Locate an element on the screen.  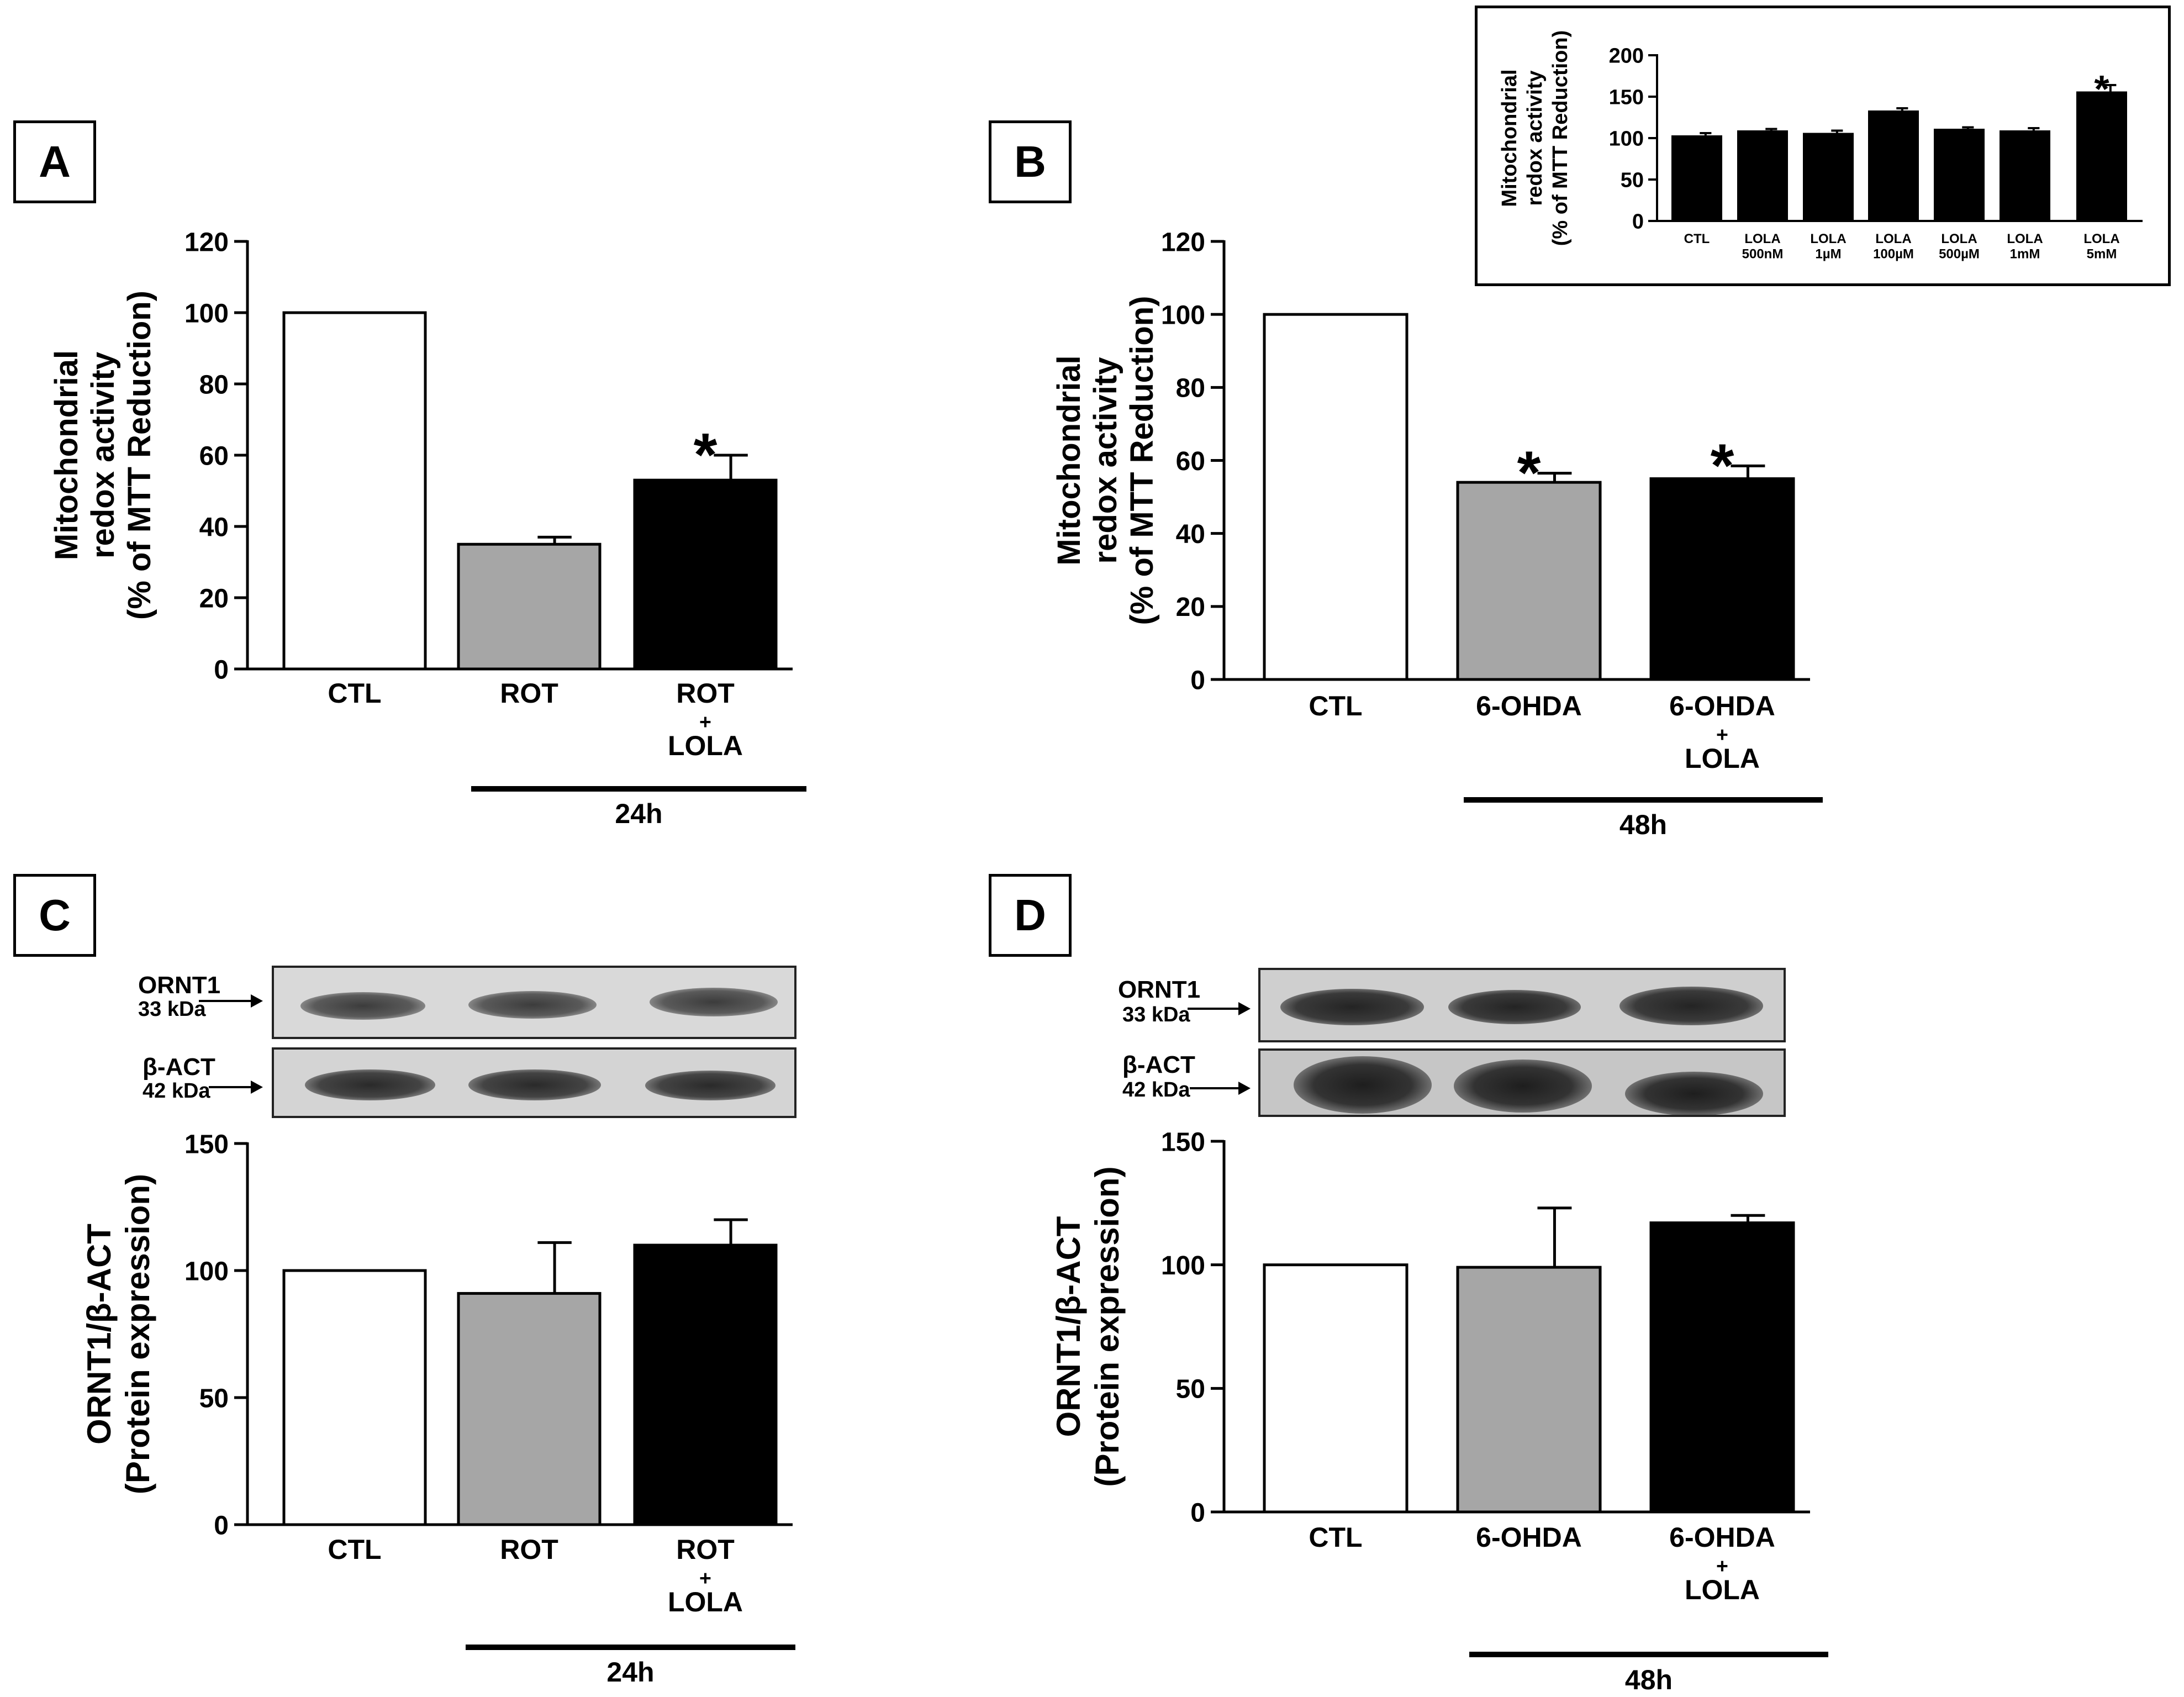
y-tick-label-a: 100 is located at coordinates (207, 313).